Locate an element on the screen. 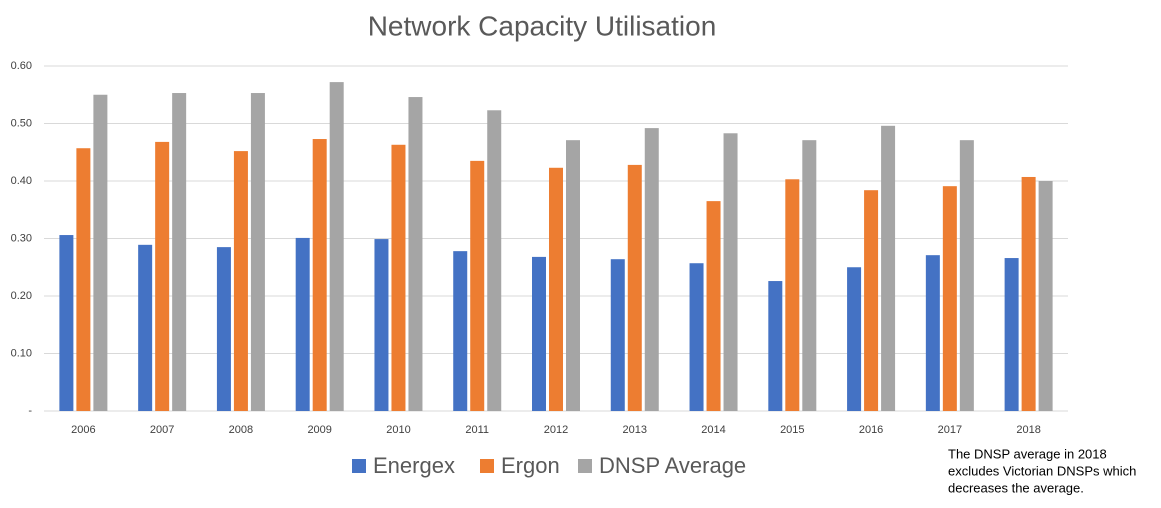 This screenshot has width=1161, height=508. x-tick-label: 2018 is located at coordinates (1028, 430).